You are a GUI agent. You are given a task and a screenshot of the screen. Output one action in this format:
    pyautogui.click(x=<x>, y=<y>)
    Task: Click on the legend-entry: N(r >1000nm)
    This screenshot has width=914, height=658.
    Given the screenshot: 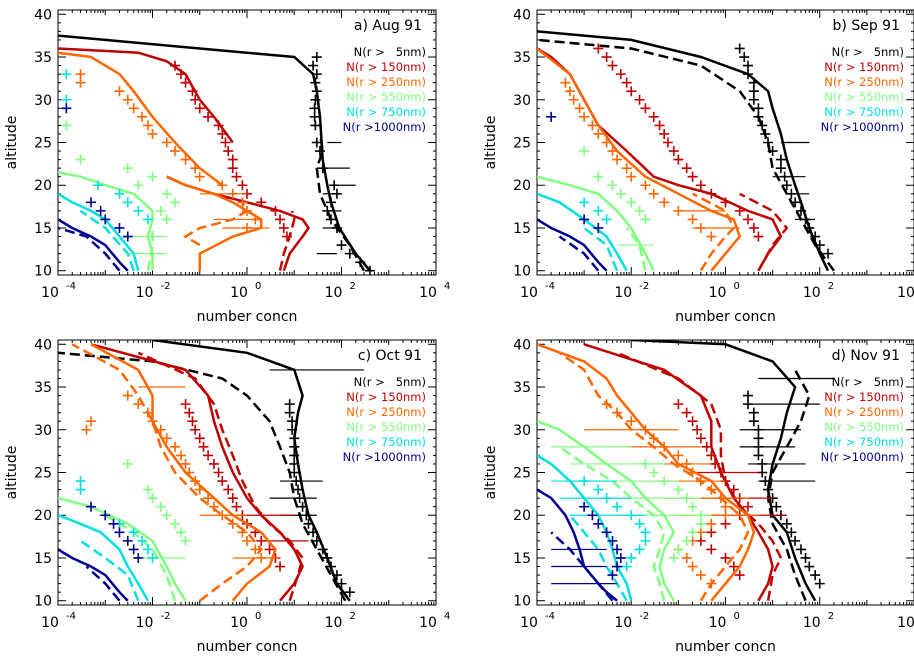 What is the action you would take?
    pyautogui.click(x=384, y=127)
    